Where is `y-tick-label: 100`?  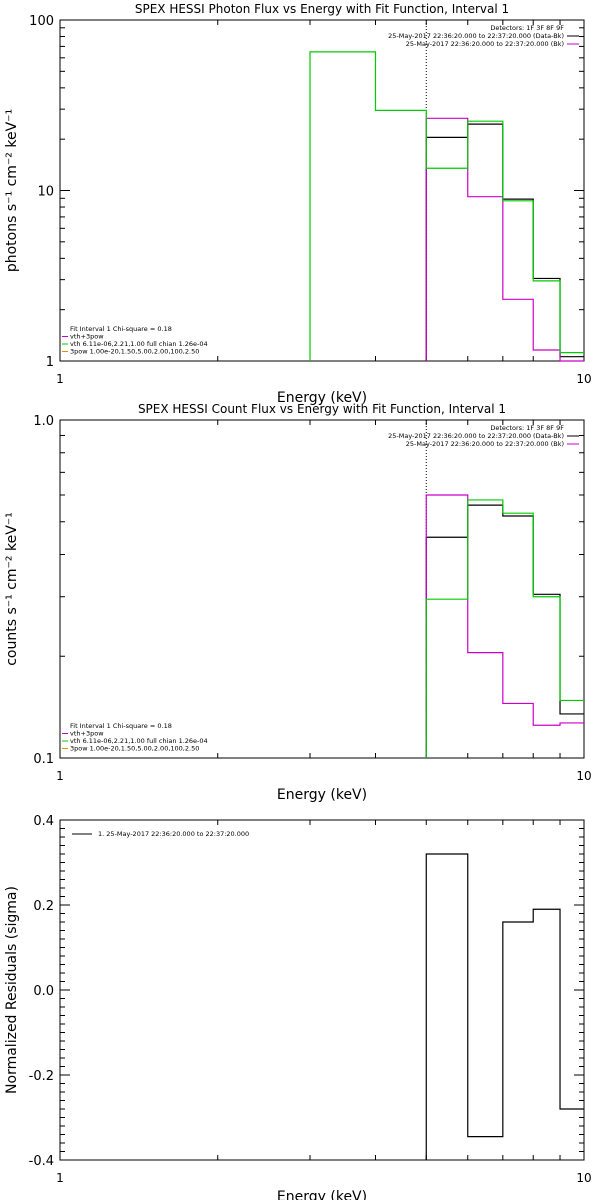 y-tick-label: 100 is located at coordinates (41, 21).